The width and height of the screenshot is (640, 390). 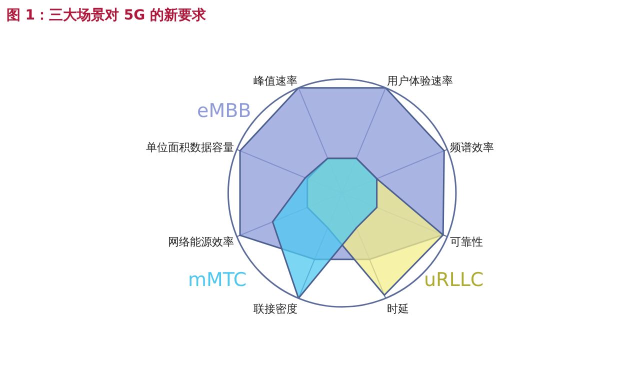 I want to click on spoke-label: 用户体验速率, so click(x=419, y=81).